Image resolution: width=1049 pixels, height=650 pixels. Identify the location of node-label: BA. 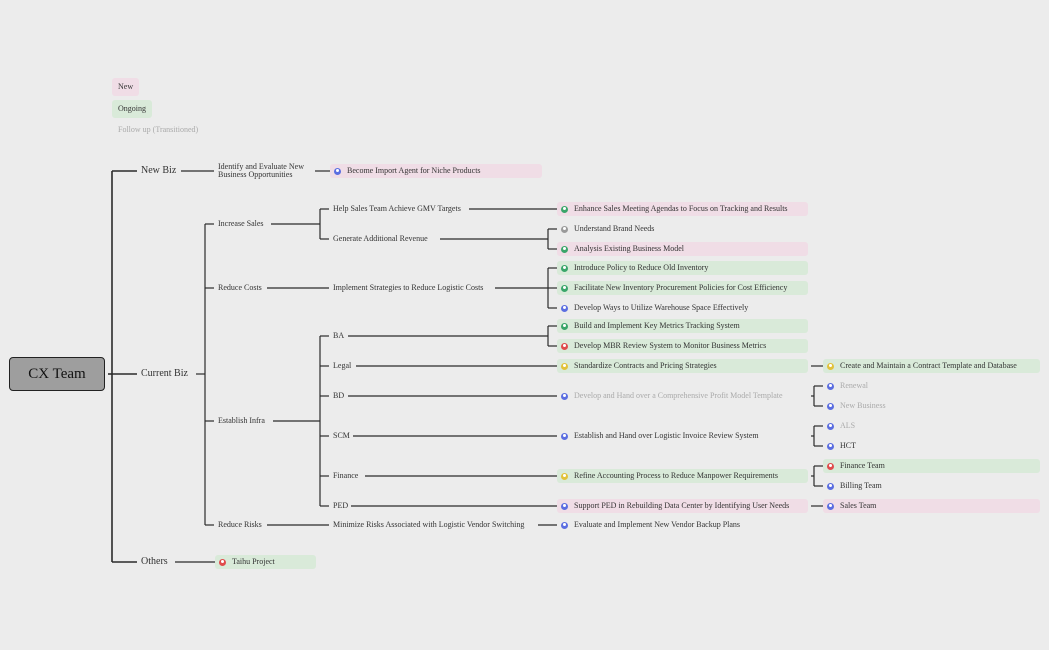
(339, 335).